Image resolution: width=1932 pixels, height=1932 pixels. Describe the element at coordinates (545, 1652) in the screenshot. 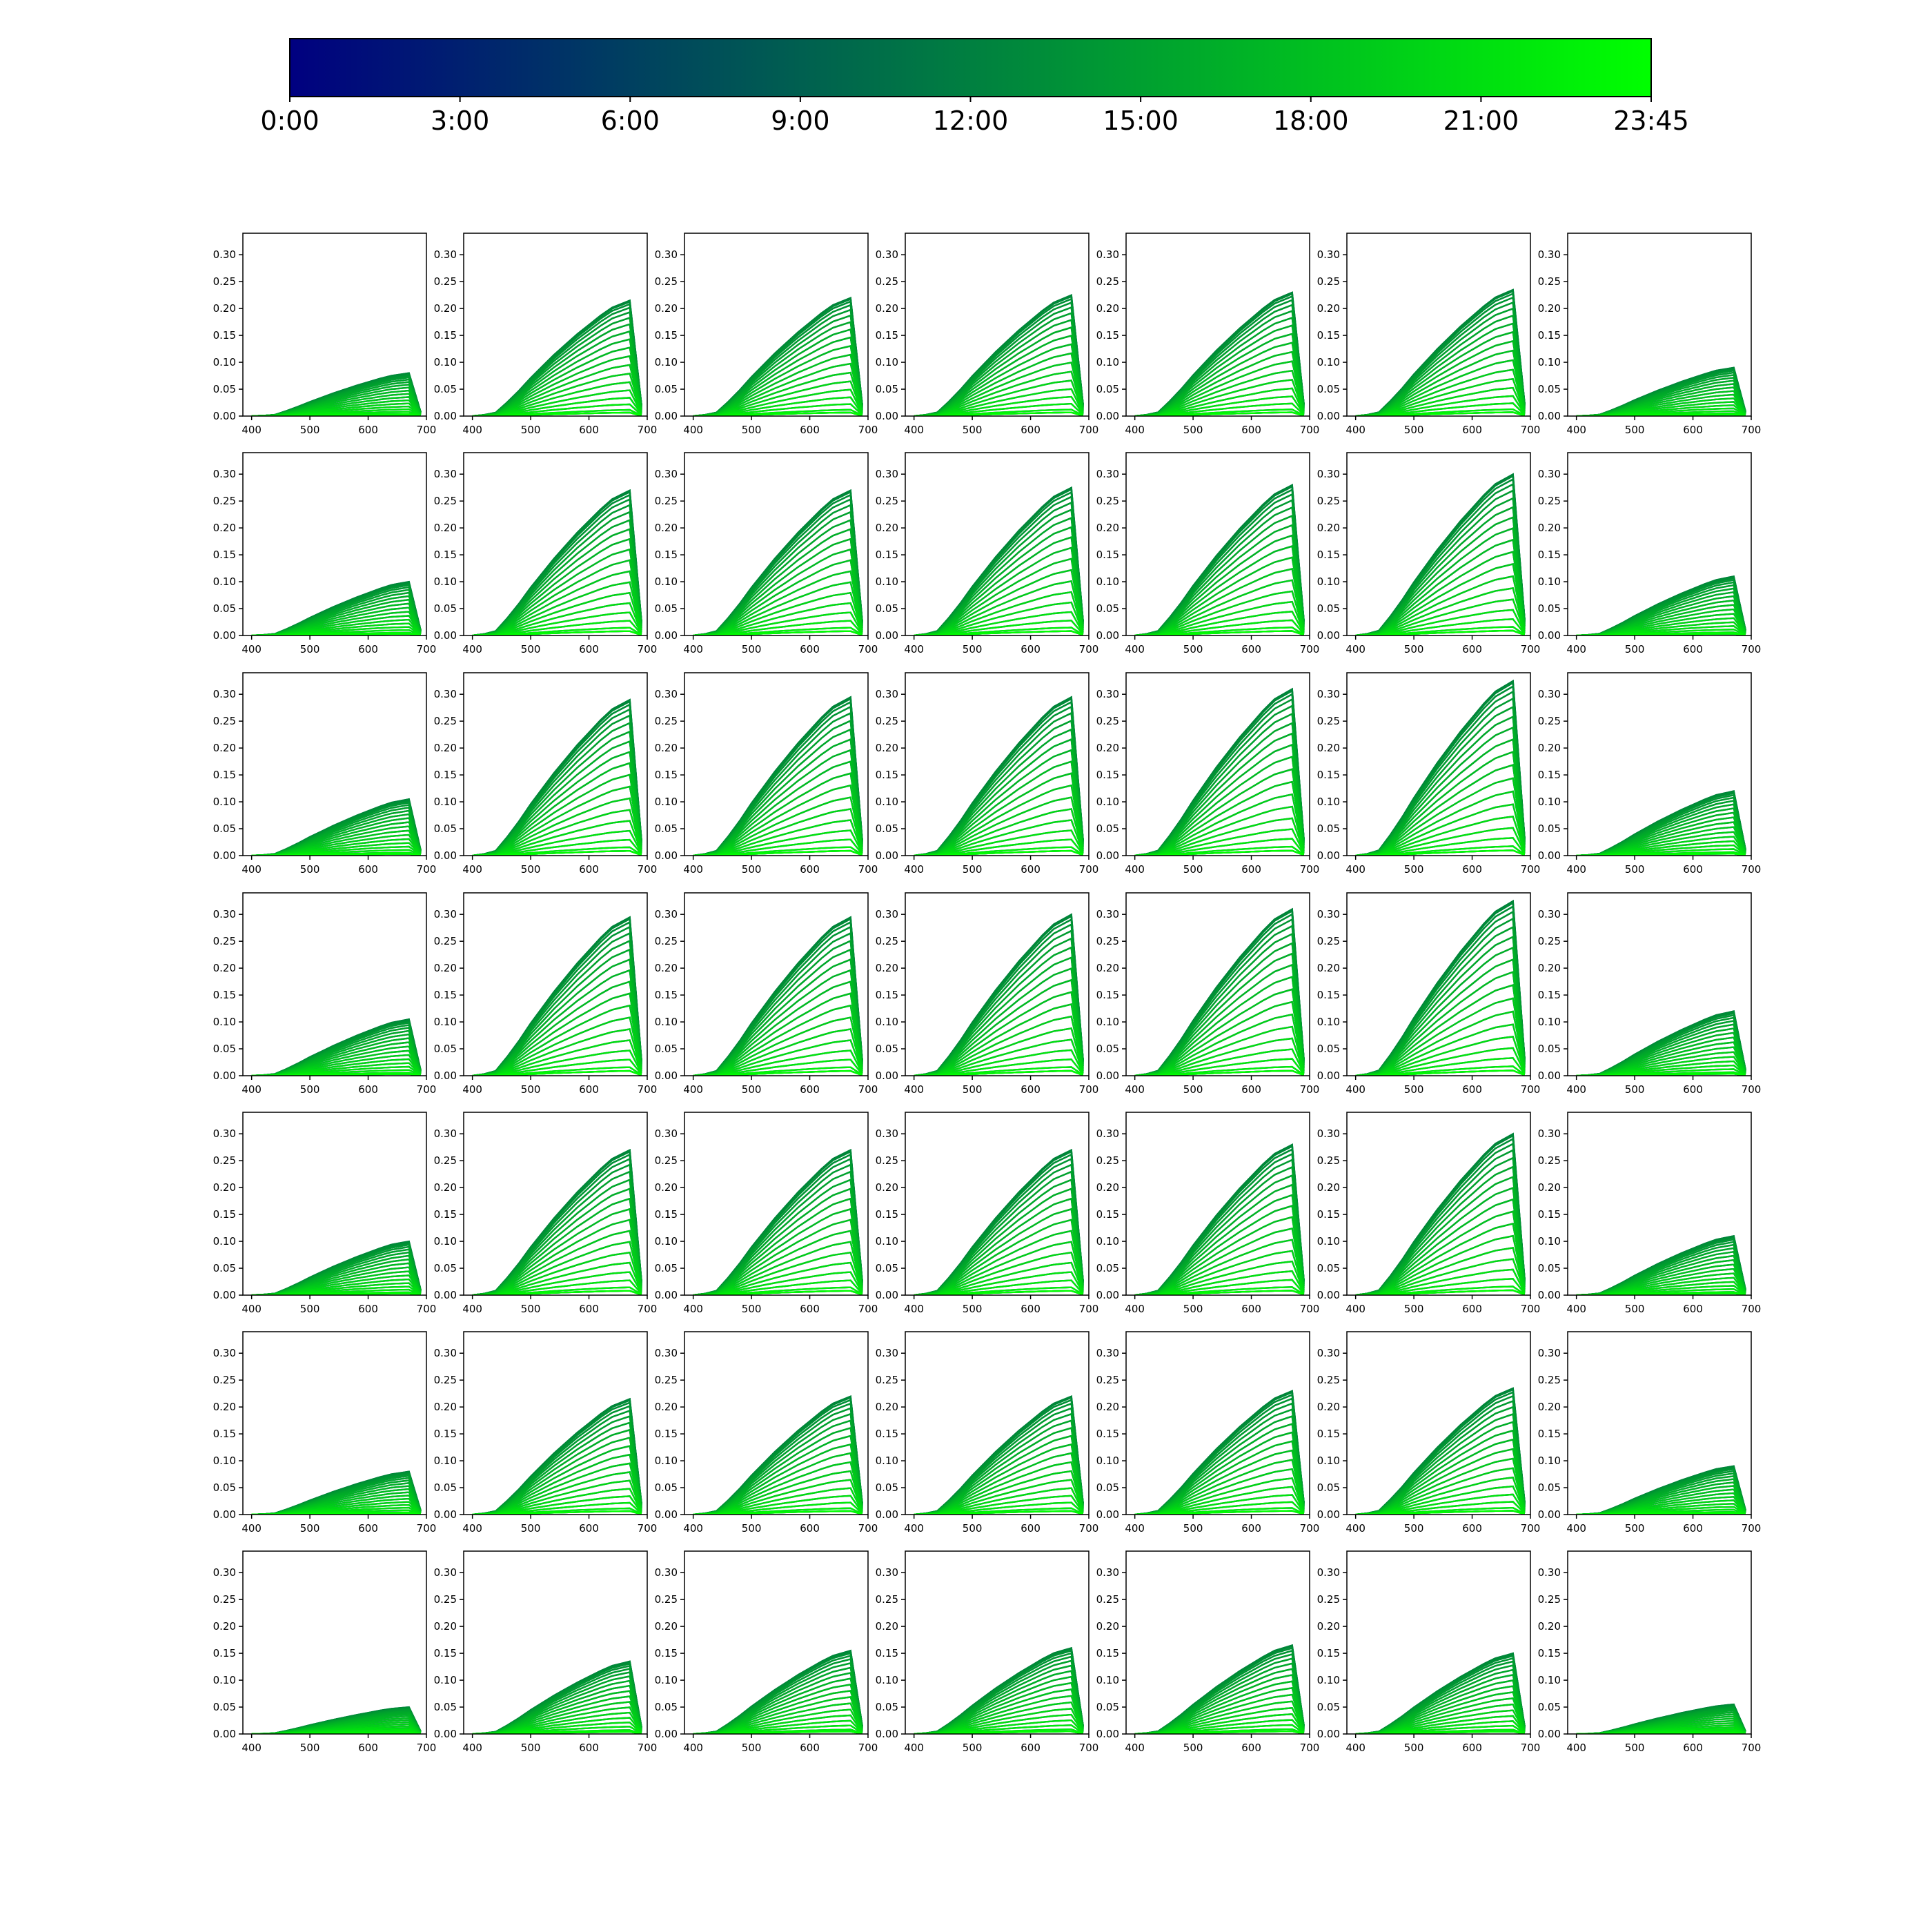

I see `panel-r7-c2: 400 500 600 700 0.00 0.05 0.10 0.15 0.20 0.25 0.30` at that location.